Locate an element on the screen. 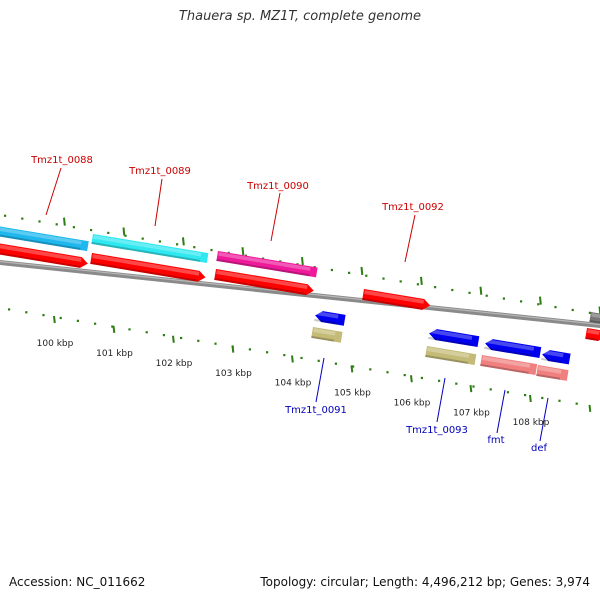 This screenshot has width=600, height=600. gene-label-forward: Tmz1t_0090 is located at coordinates (277, 186).